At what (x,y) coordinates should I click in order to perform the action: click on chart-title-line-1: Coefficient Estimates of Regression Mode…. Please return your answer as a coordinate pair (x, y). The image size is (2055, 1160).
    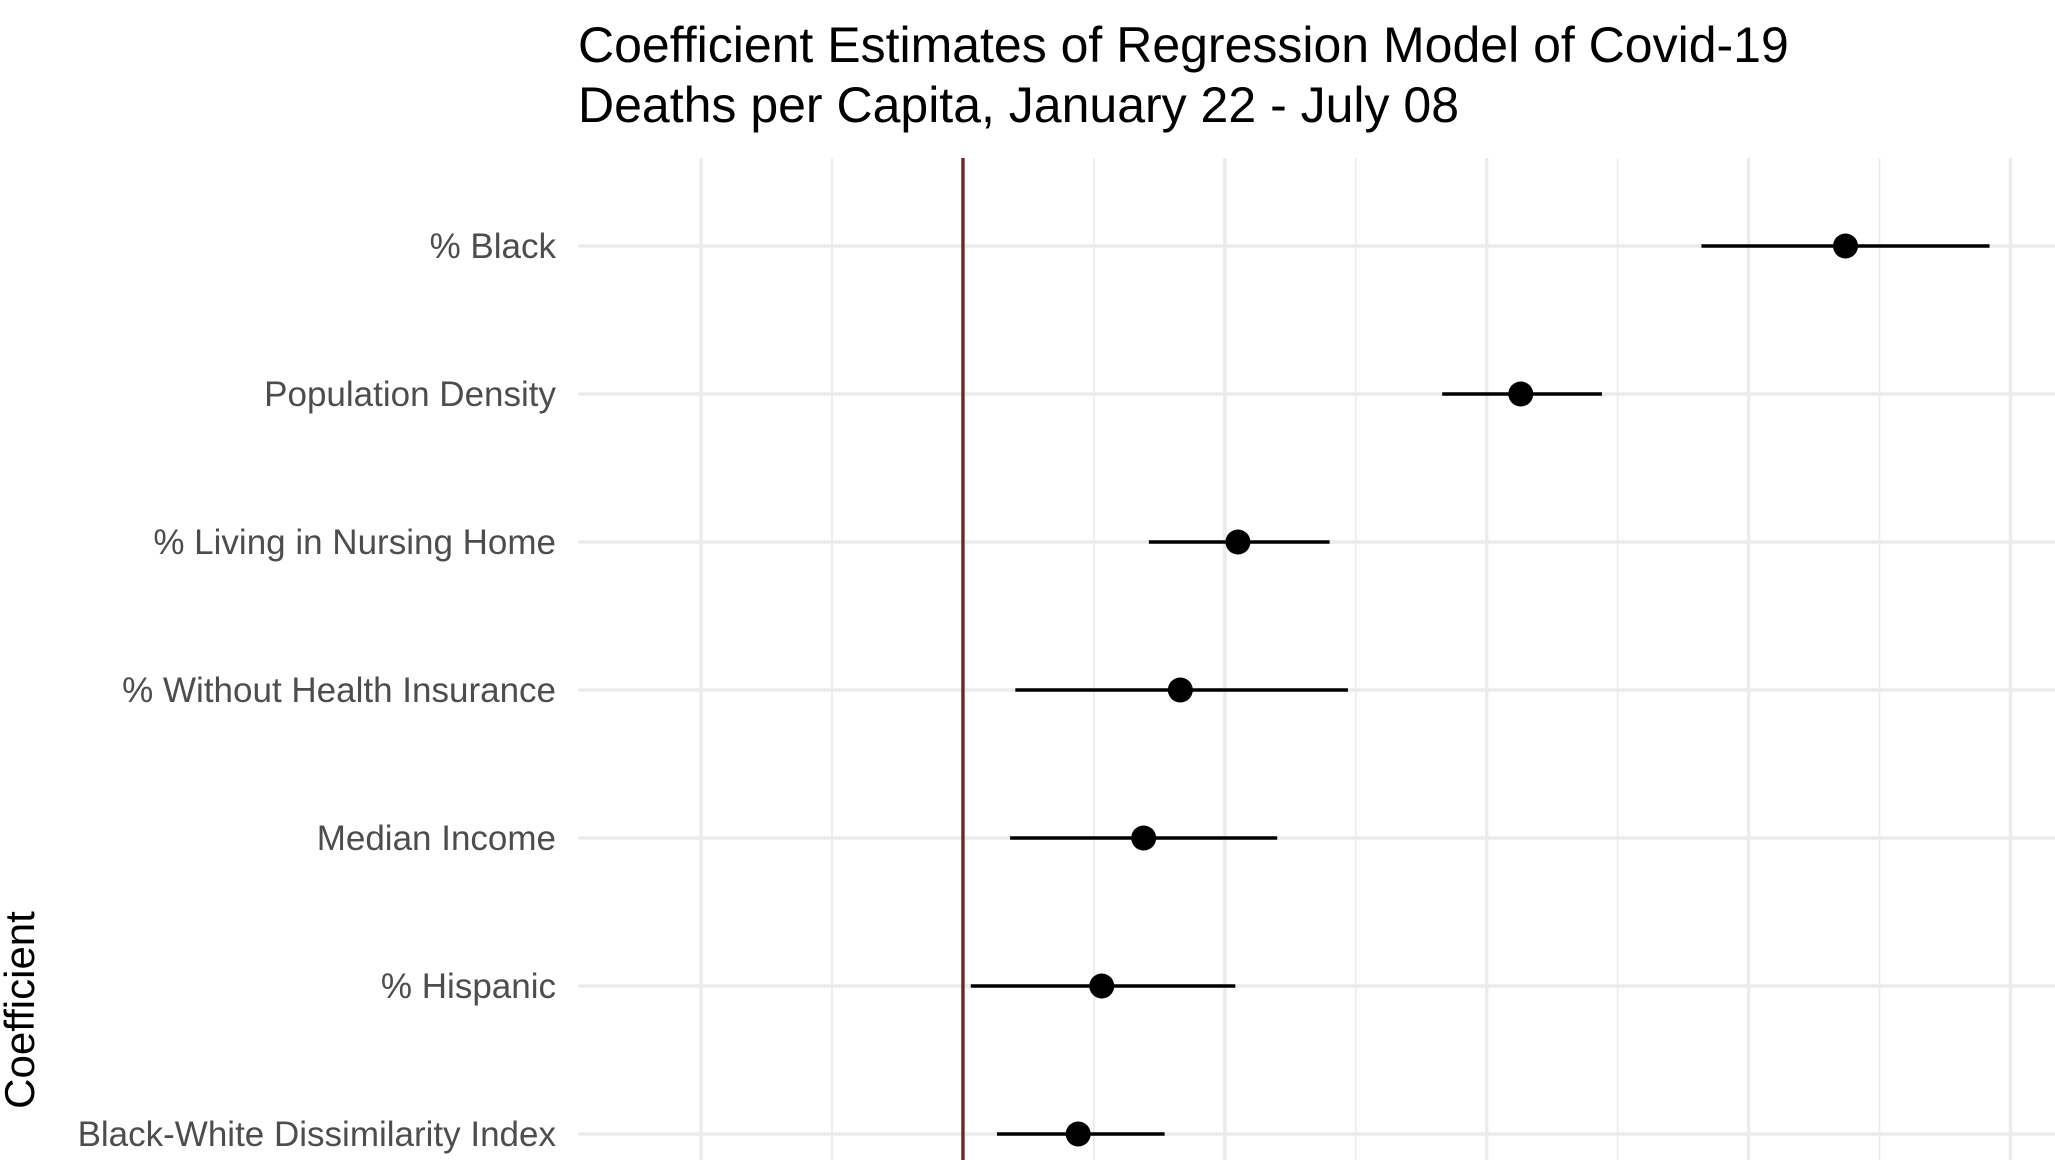
    Looking at the image, I should click on (1183, 45).